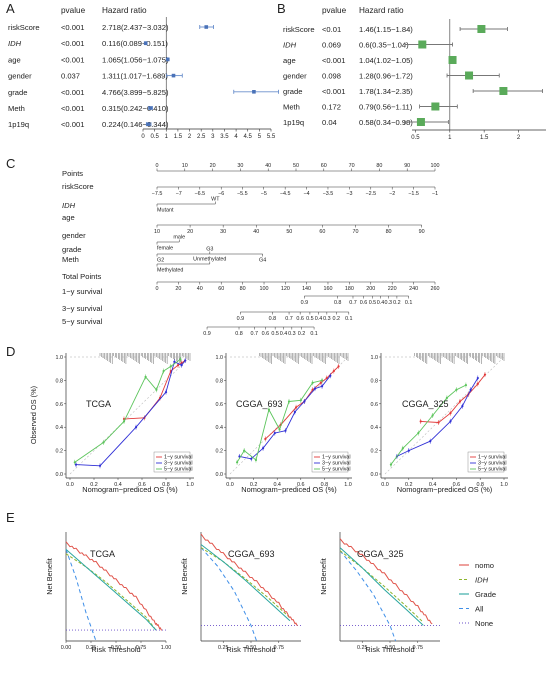 The image size is (550, 683). What do you see at coordinates (251, 554) in the screenshot?
I see `decision-title: CGGA_693` at bounding box center [251, 554].